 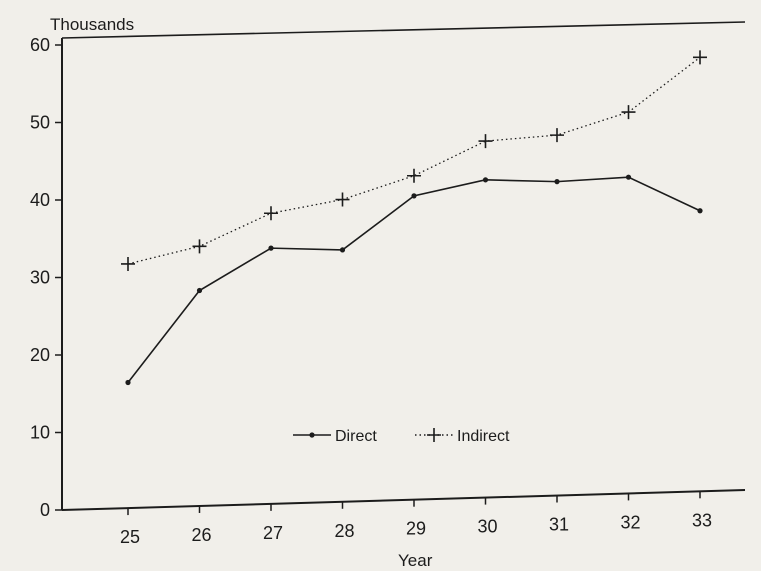 I want to click on x-tick-label: 25, so click(x=130, y=537).